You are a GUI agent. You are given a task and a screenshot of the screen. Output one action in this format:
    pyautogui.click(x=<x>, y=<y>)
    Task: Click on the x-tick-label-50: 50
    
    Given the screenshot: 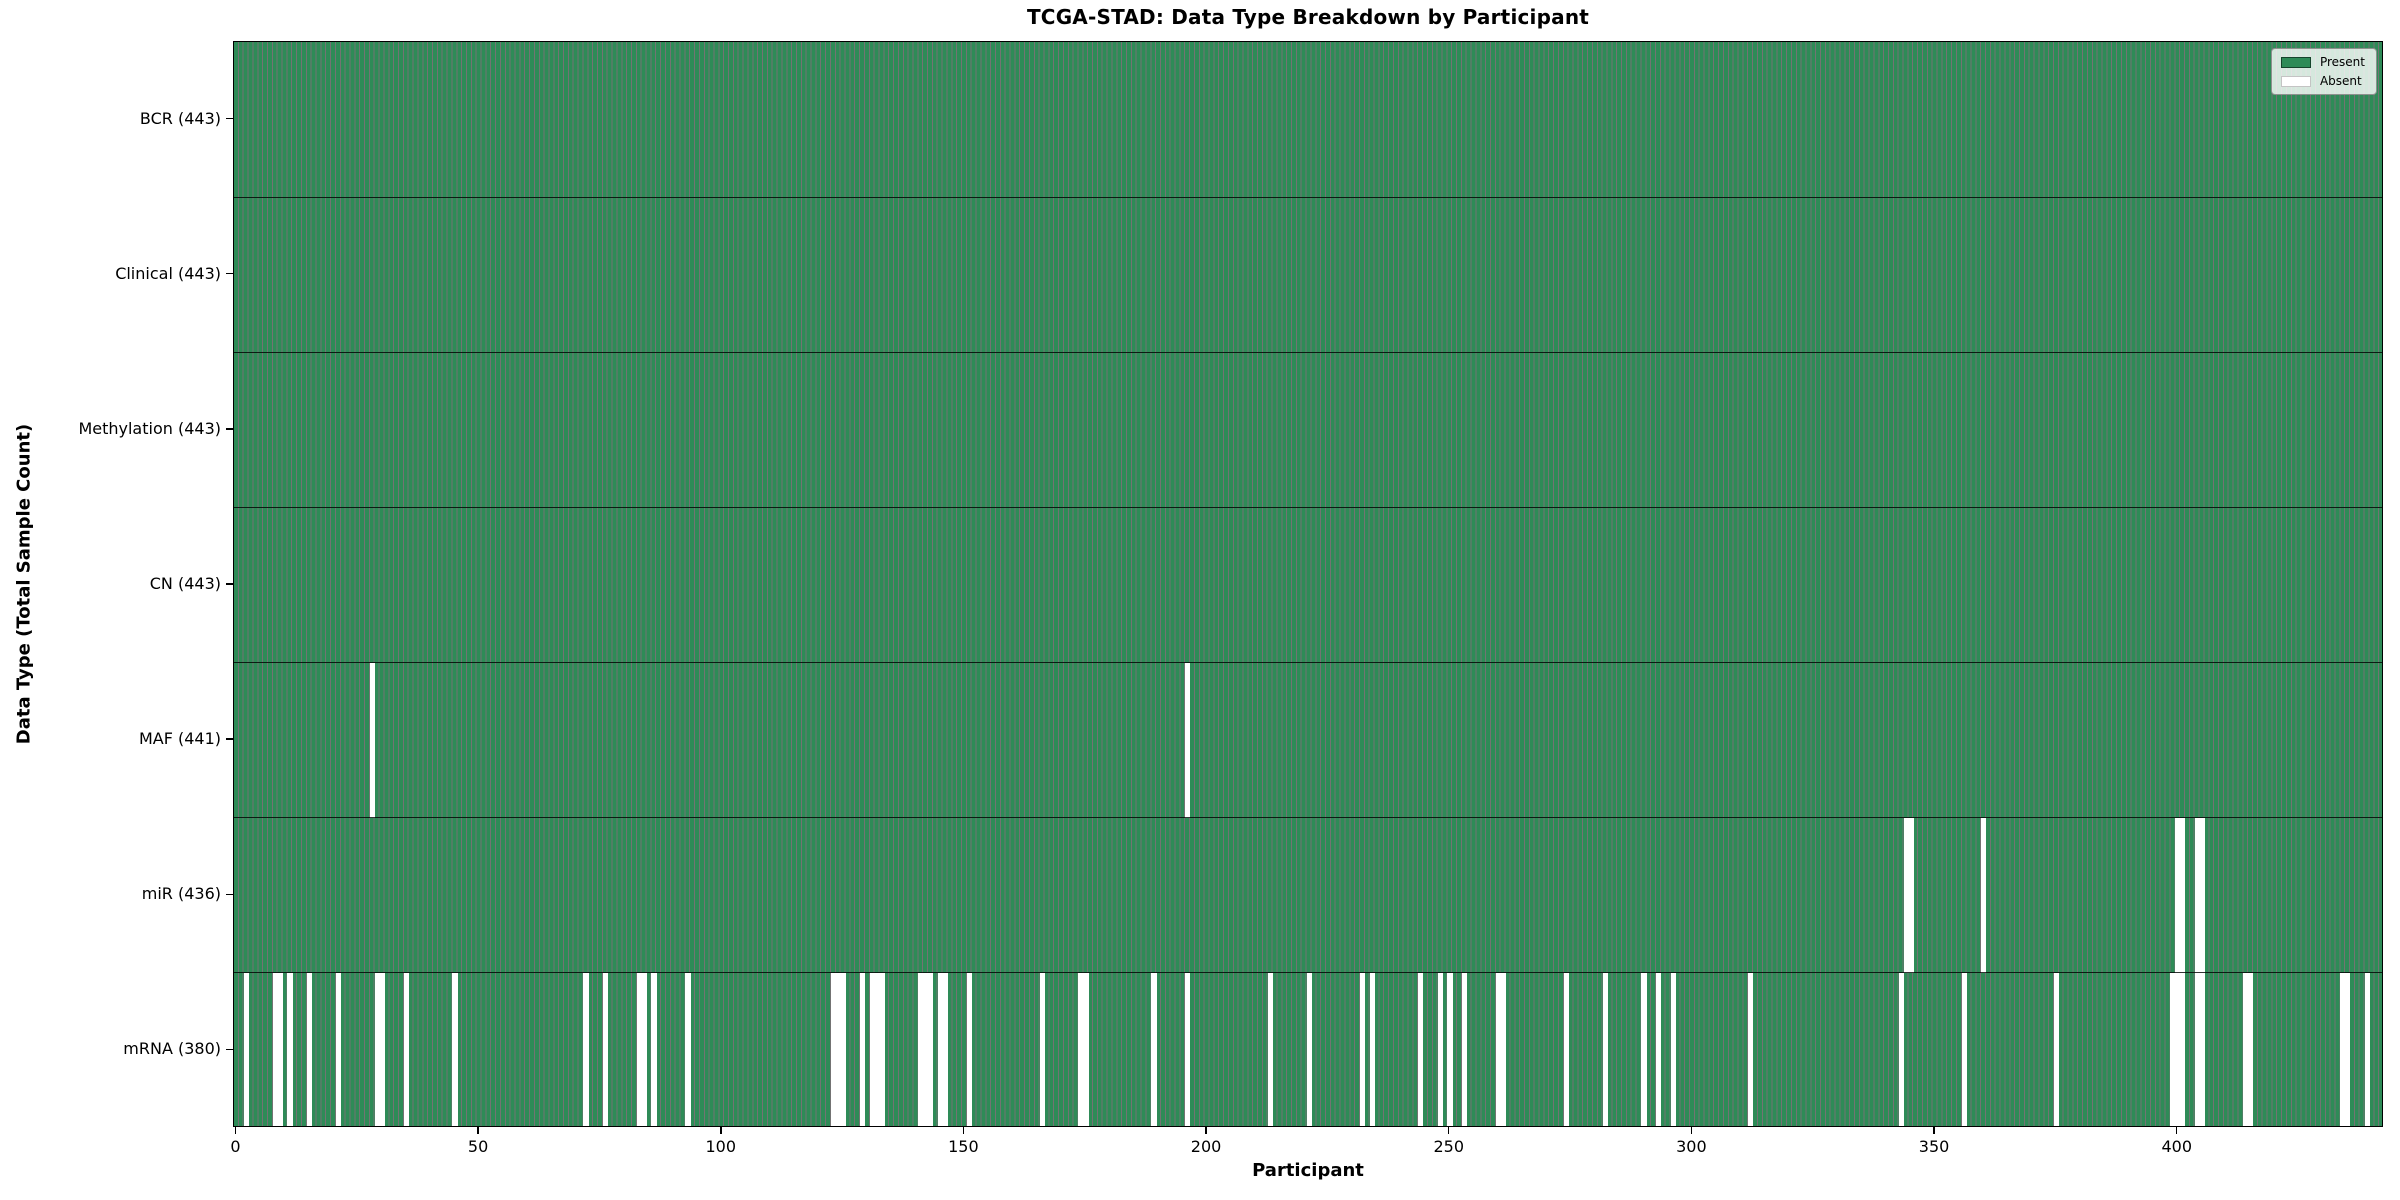 What is the action you would take?
    pyautogui.click(x=478, y=1146)
    